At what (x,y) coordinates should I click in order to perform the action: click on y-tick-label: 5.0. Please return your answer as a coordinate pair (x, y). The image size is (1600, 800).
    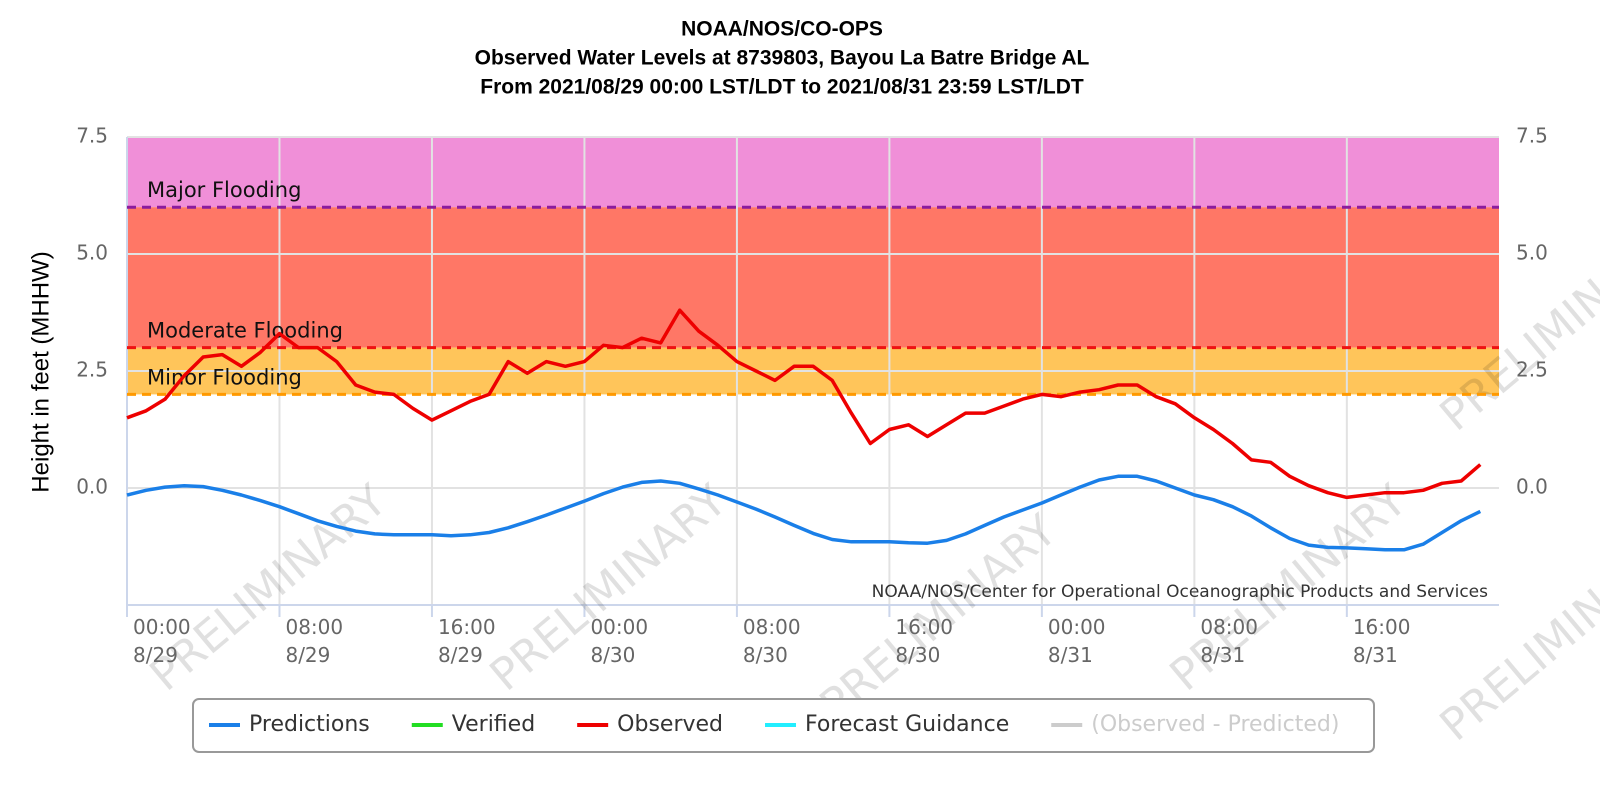
    Looking at the image, I should click on (92, 253).